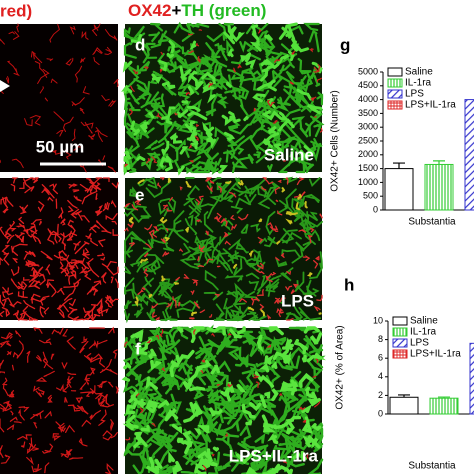 The height and width of the screenshot is (474, 474). I want to click on y-tick-label: 8, so click(380, 339).